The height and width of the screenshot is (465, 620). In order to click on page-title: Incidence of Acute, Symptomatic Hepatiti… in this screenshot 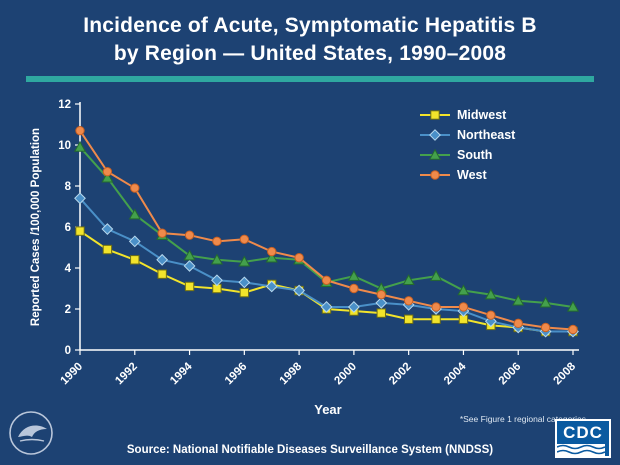, I will do `click(310, 33)`.